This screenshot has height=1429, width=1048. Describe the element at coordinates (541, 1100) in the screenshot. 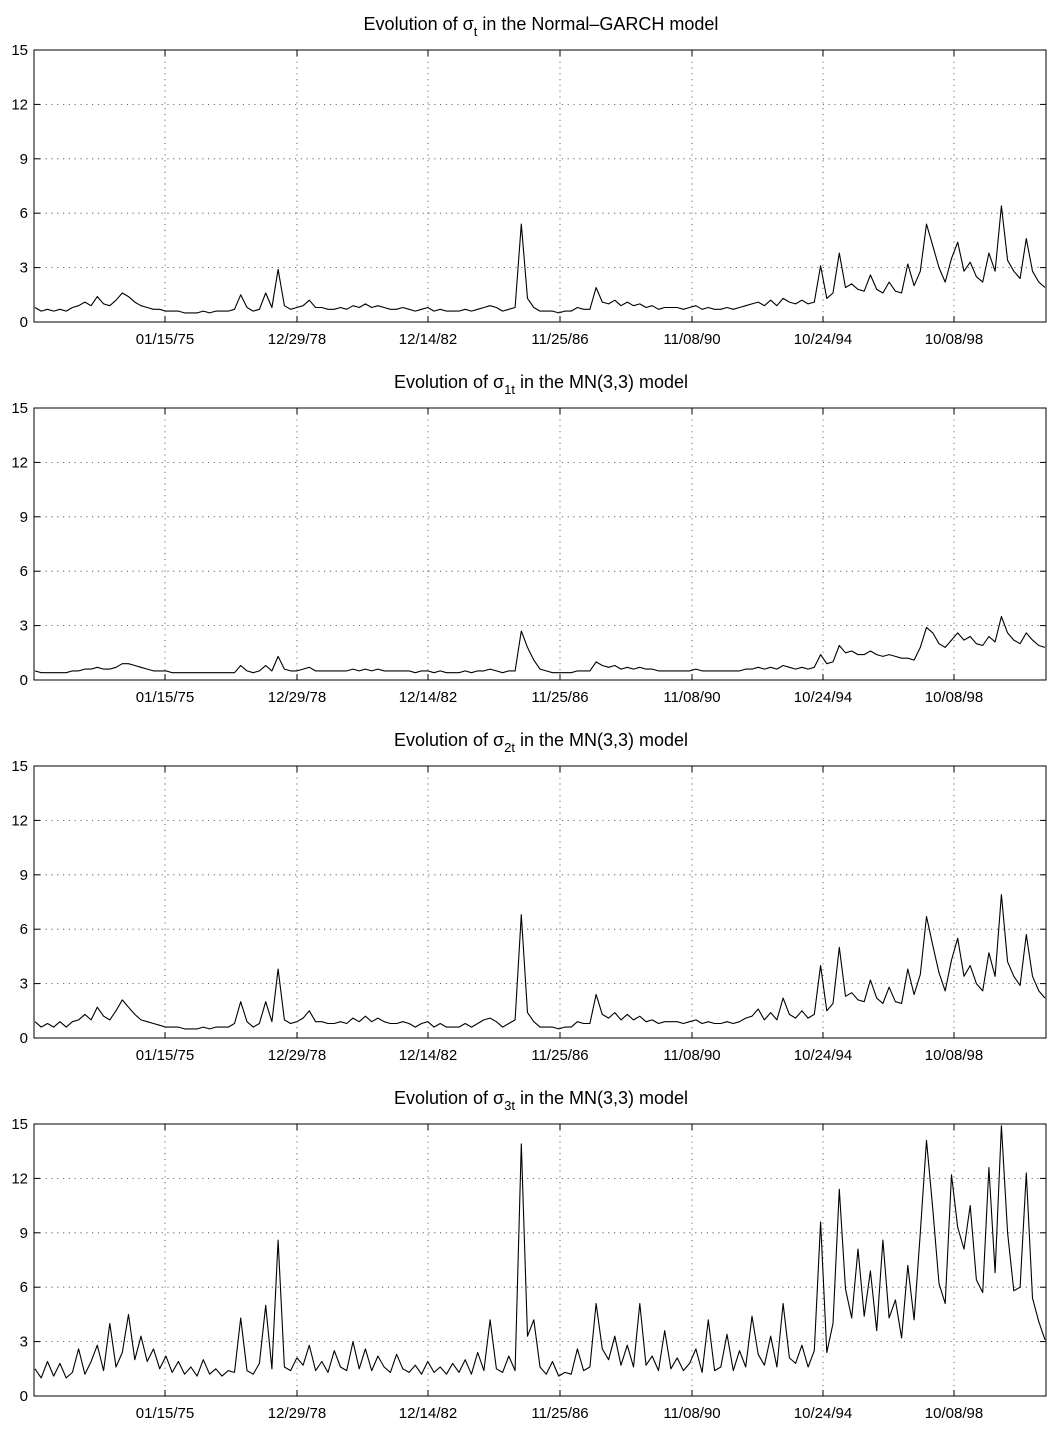

I see `panel-title: Evolution of σ3t in the MN(3,3) model` at that location.